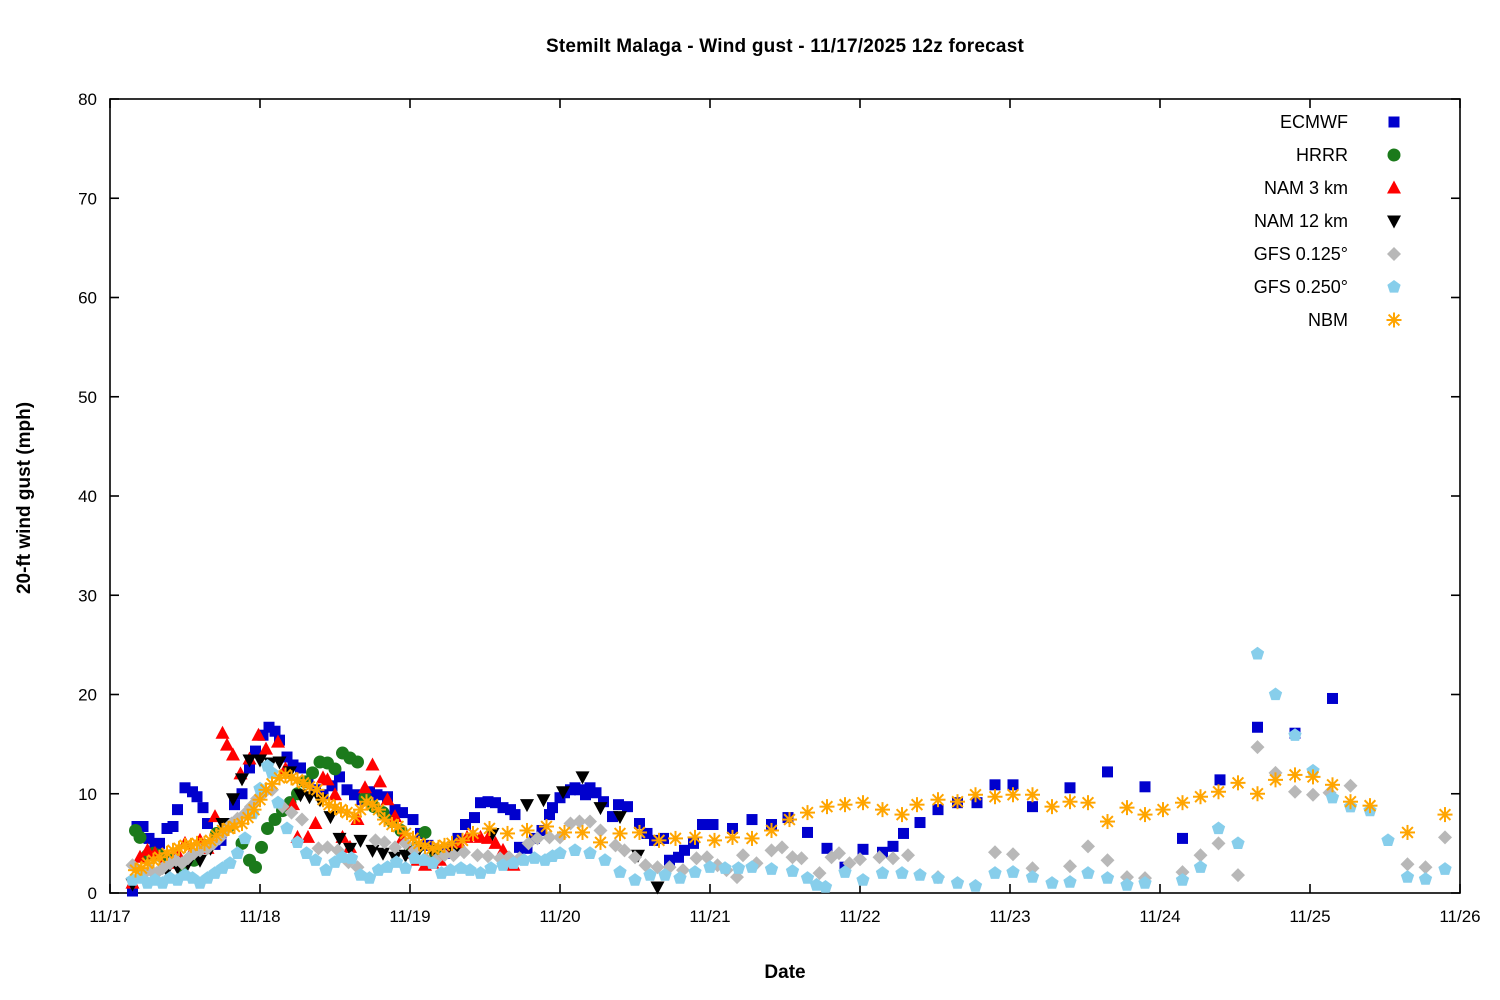  I want to click on legend-item-ecmwf: ECMWF, so click(1340, 122).